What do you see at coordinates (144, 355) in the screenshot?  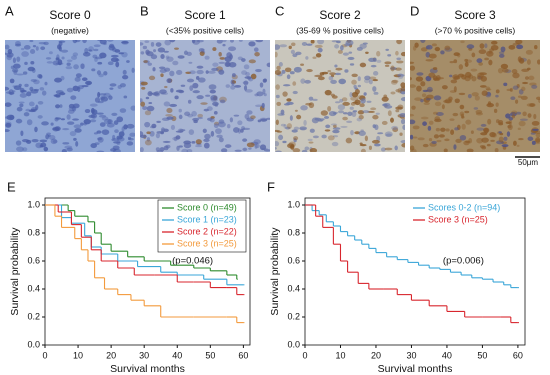 I see `x-tick-label: 30` at bounding box center [144, 355].